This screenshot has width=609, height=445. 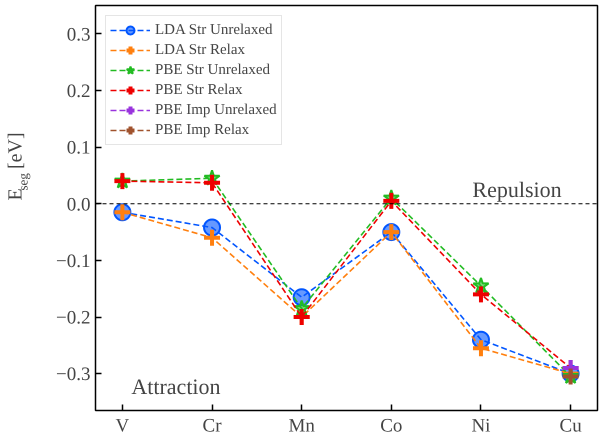 What do you see at coordinates (213, 30) in the screenshot?
I see `legend-label: LDA Str Unrelaxed` at bounding box center [213, 30].